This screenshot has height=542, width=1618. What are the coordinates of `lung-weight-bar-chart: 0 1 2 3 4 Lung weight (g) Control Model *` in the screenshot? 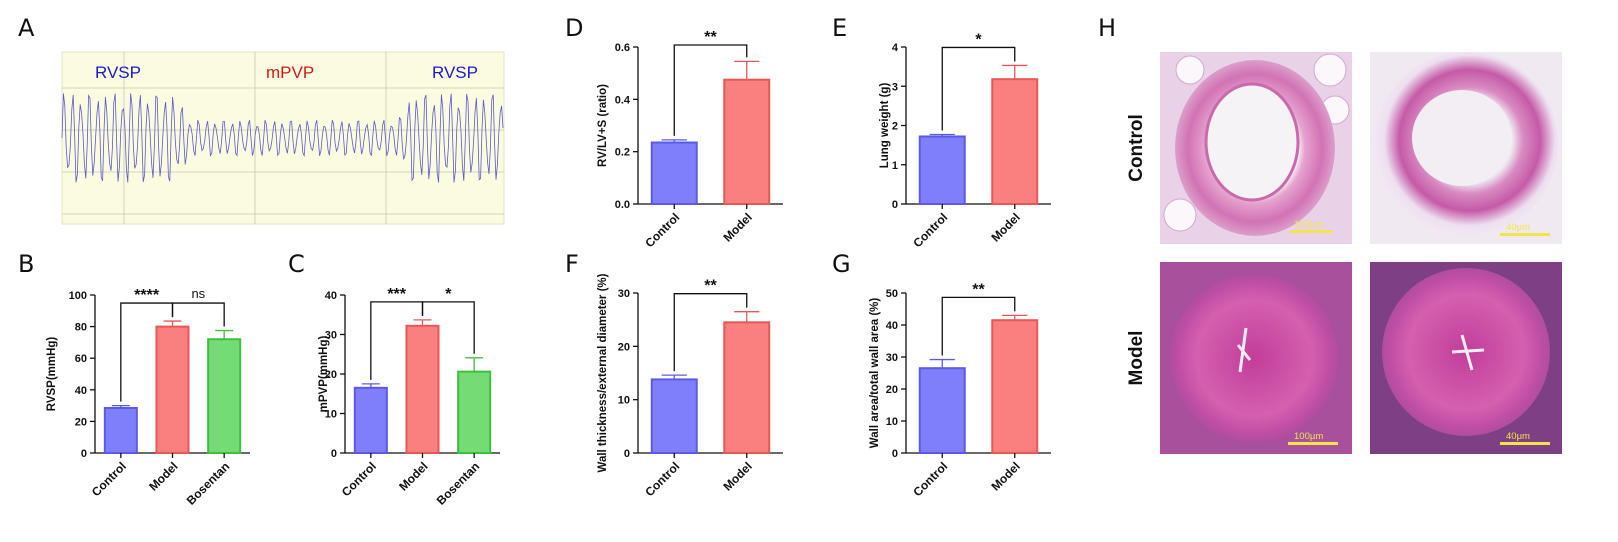 It's located at (965, 140).